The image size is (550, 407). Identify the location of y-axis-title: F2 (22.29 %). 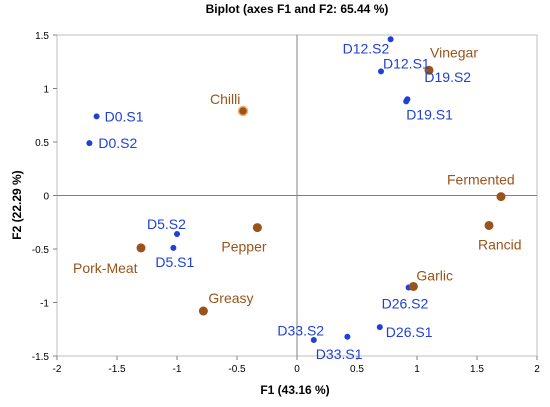
(17, 204).